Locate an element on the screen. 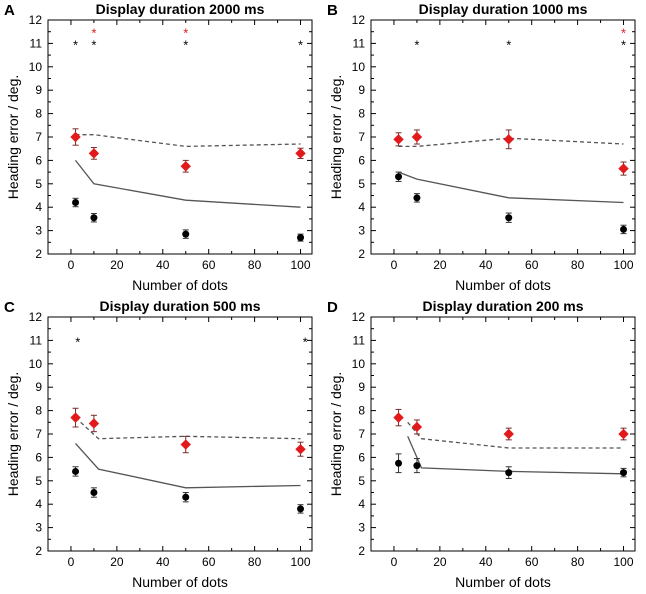 The width and height of the screenshot is (646, 594). panel-label: D is located at coordinates (332, 307).